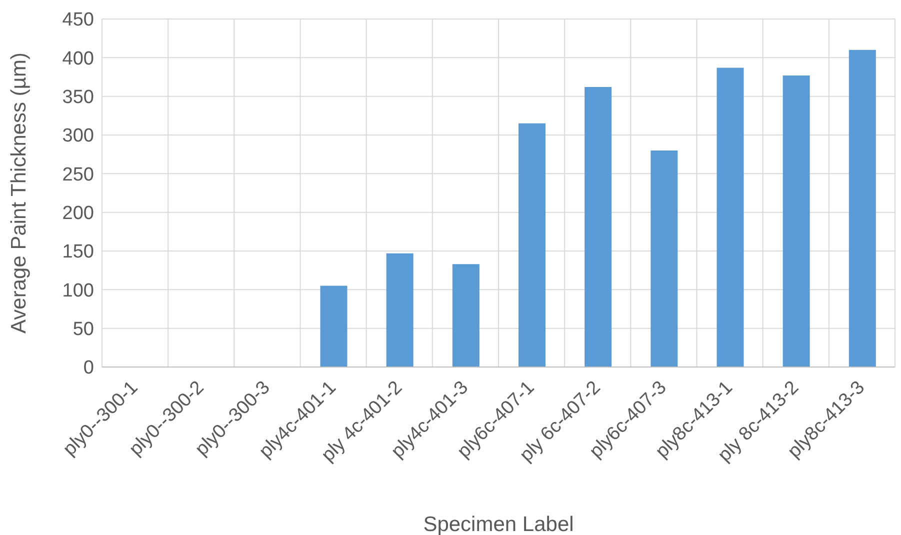 The image size is (901, 535). I want to click on y-tick-label: 150, so click(78, 252).